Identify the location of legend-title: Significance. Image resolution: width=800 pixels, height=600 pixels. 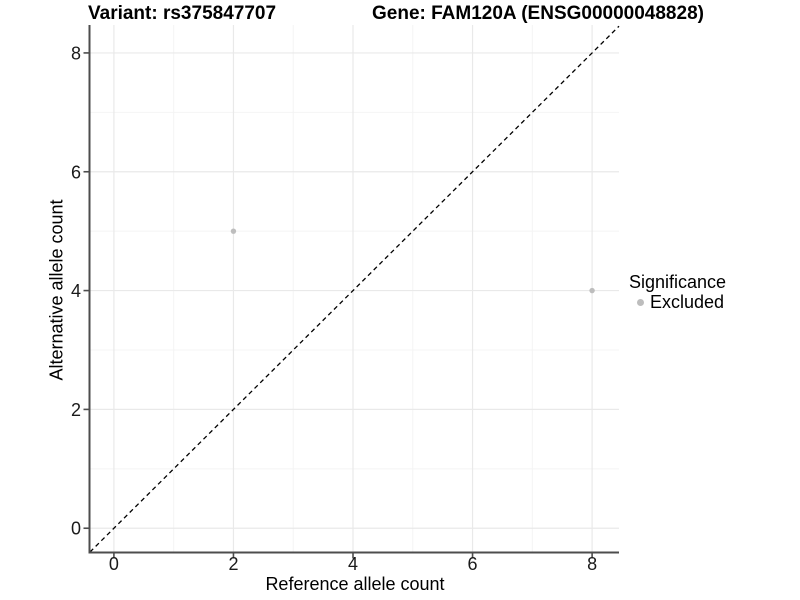
(678, 282).